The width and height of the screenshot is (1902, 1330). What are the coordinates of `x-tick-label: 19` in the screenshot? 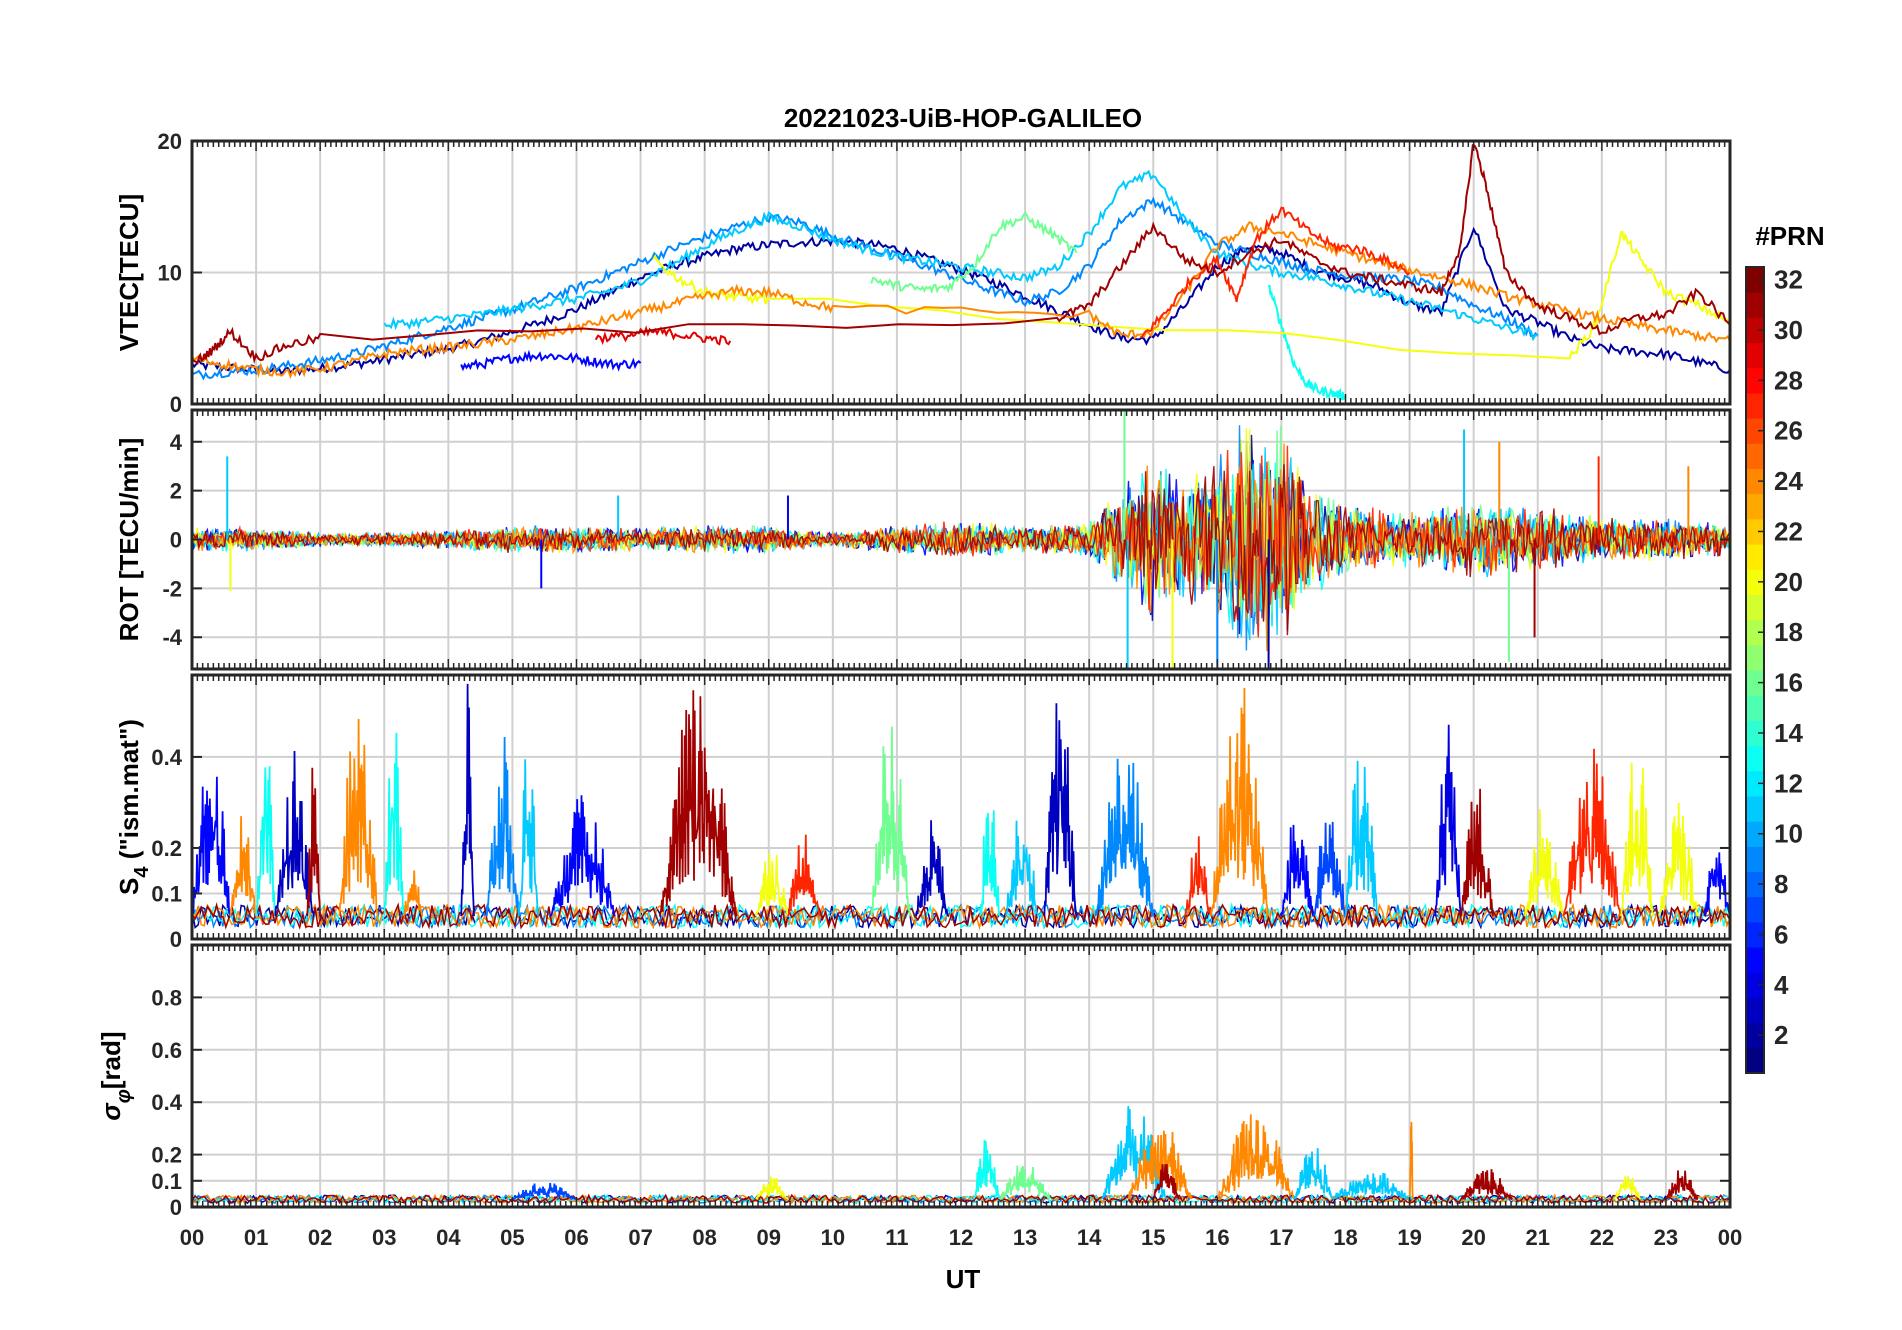 It's located at (1409, 1237).